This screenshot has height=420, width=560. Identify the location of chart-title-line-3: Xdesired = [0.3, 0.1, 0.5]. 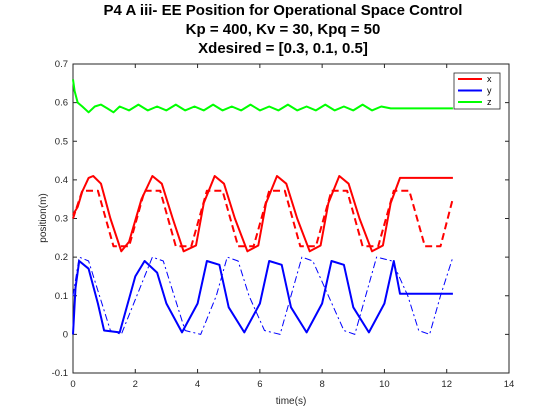
(283, 48).